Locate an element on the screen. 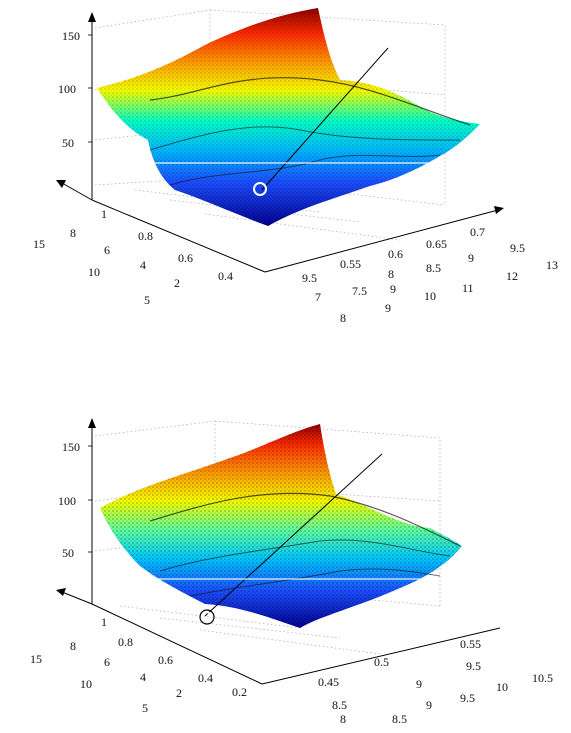  right-tick: 12 is located at coordinates (512, 276).